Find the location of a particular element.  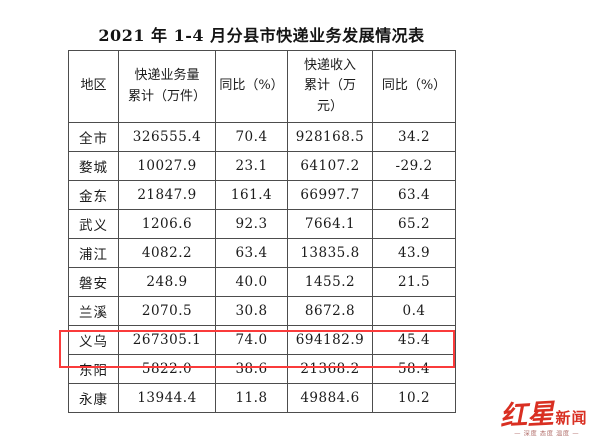

logo-brand-line: 红星 新闻 is located at coordinates (544, 415).